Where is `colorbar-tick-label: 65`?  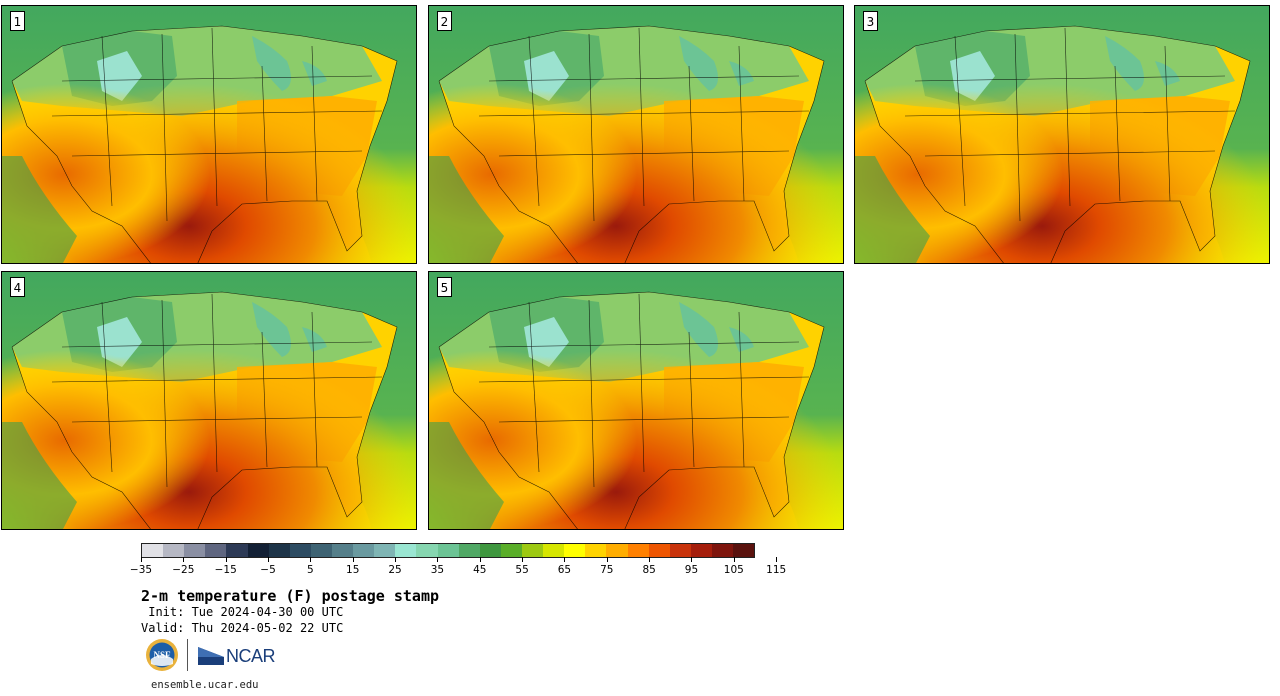
colorbar-tick-label: 65 is located at coordinates (564, 570).